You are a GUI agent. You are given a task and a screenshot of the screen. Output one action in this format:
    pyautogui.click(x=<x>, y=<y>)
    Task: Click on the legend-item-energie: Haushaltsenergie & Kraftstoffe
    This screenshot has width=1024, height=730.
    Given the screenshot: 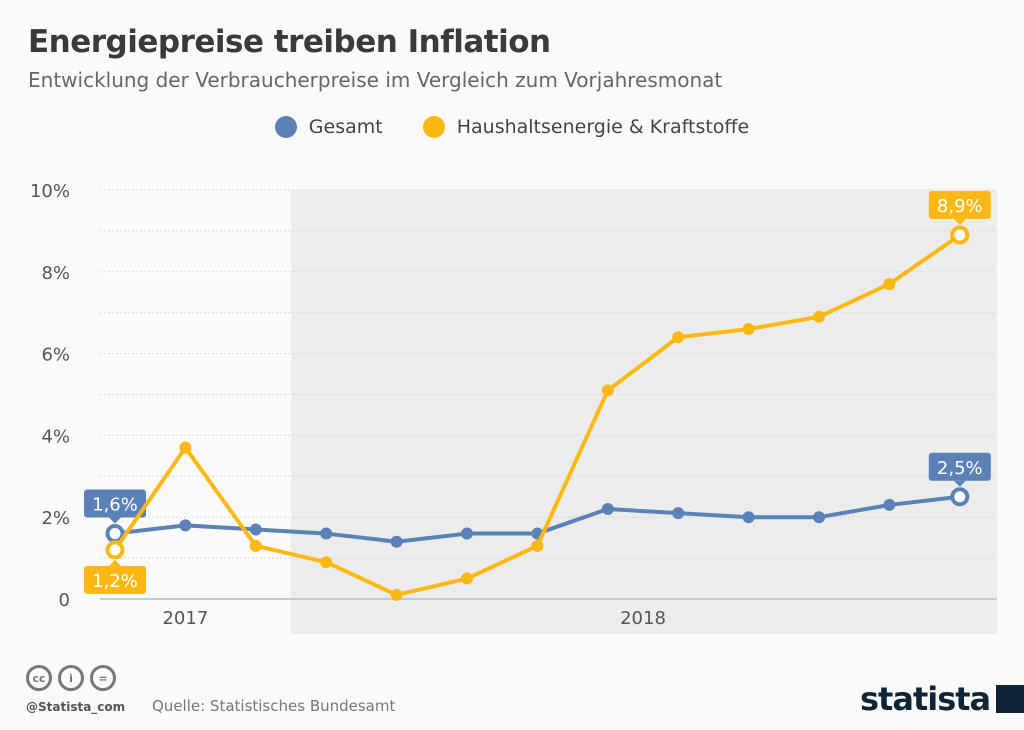 What is the action you would take?
    pyautogui.click(x=586, y=127)
    